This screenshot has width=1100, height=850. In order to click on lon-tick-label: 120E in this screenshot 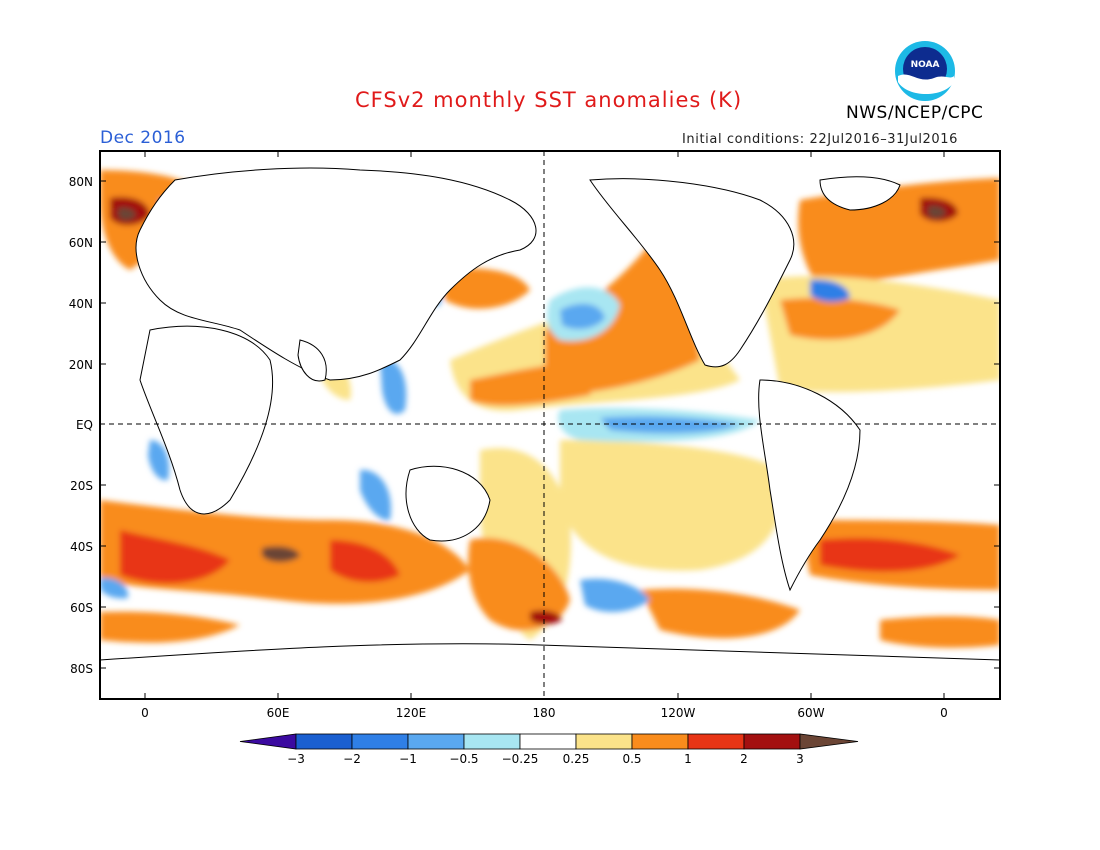, I will do `click(411, 713)`.